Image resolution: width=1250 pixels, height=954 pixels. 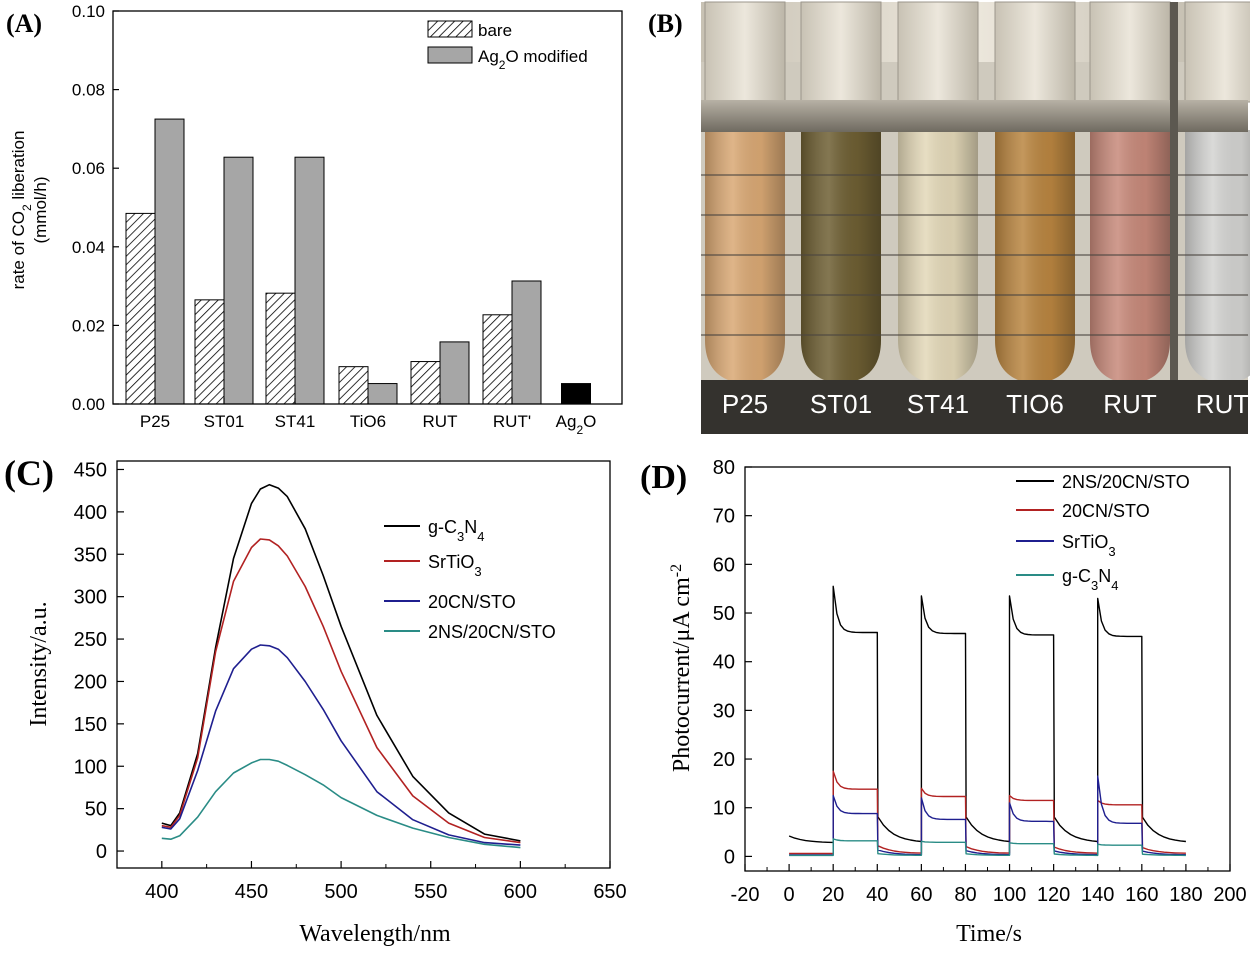 What do you see at coordinates (430, 892) in the screenshot?
I see `x-tick-label: 550` at bounding box center [430, 892].